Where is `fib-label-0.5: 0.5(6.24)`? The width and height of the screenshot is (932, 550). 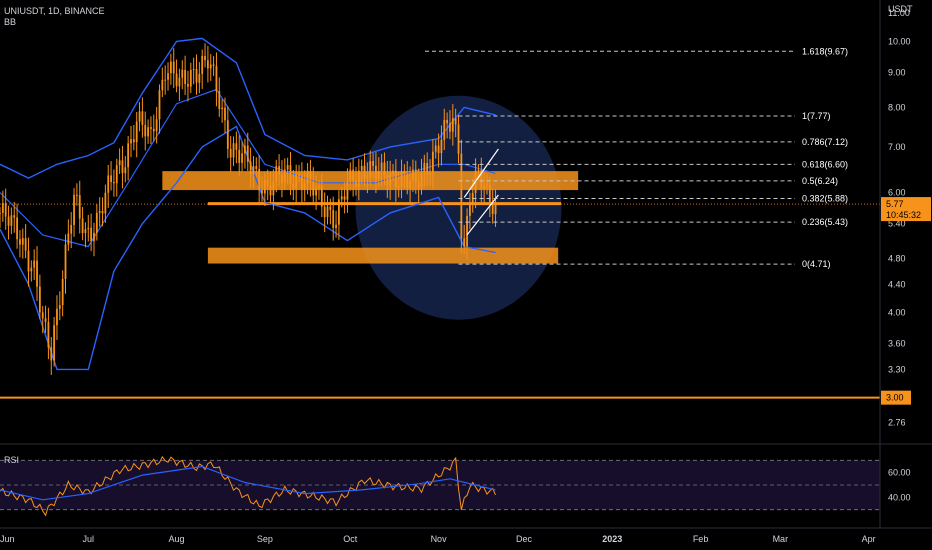
fib-label-0.5: 0.5(6.24) is located at coordinates (820, 181).